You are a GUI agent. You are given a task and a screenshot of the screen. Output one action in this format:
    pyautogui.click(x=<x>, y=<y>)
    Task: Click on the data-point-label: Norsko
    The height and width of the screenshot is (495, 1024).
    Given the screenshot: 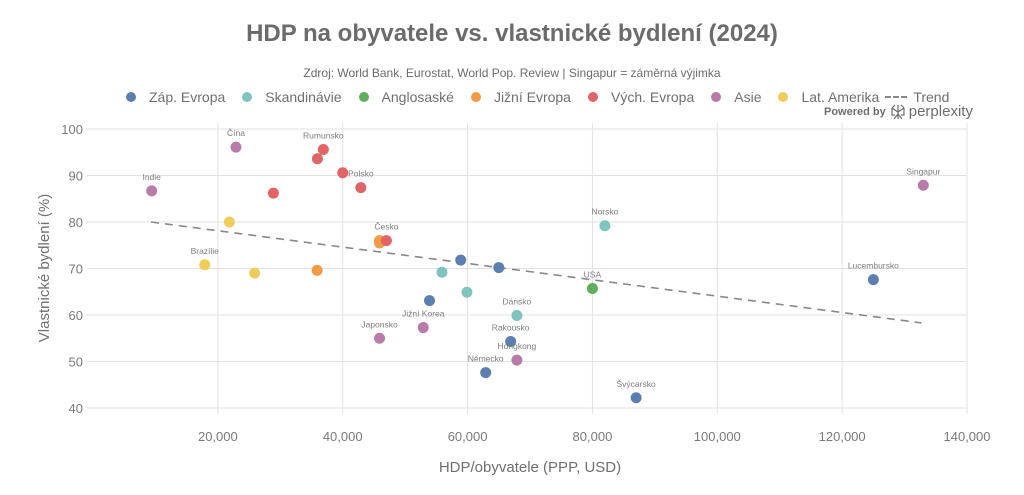 What is the action you would take?
    pyautogui.click(x=604, y=212)
    